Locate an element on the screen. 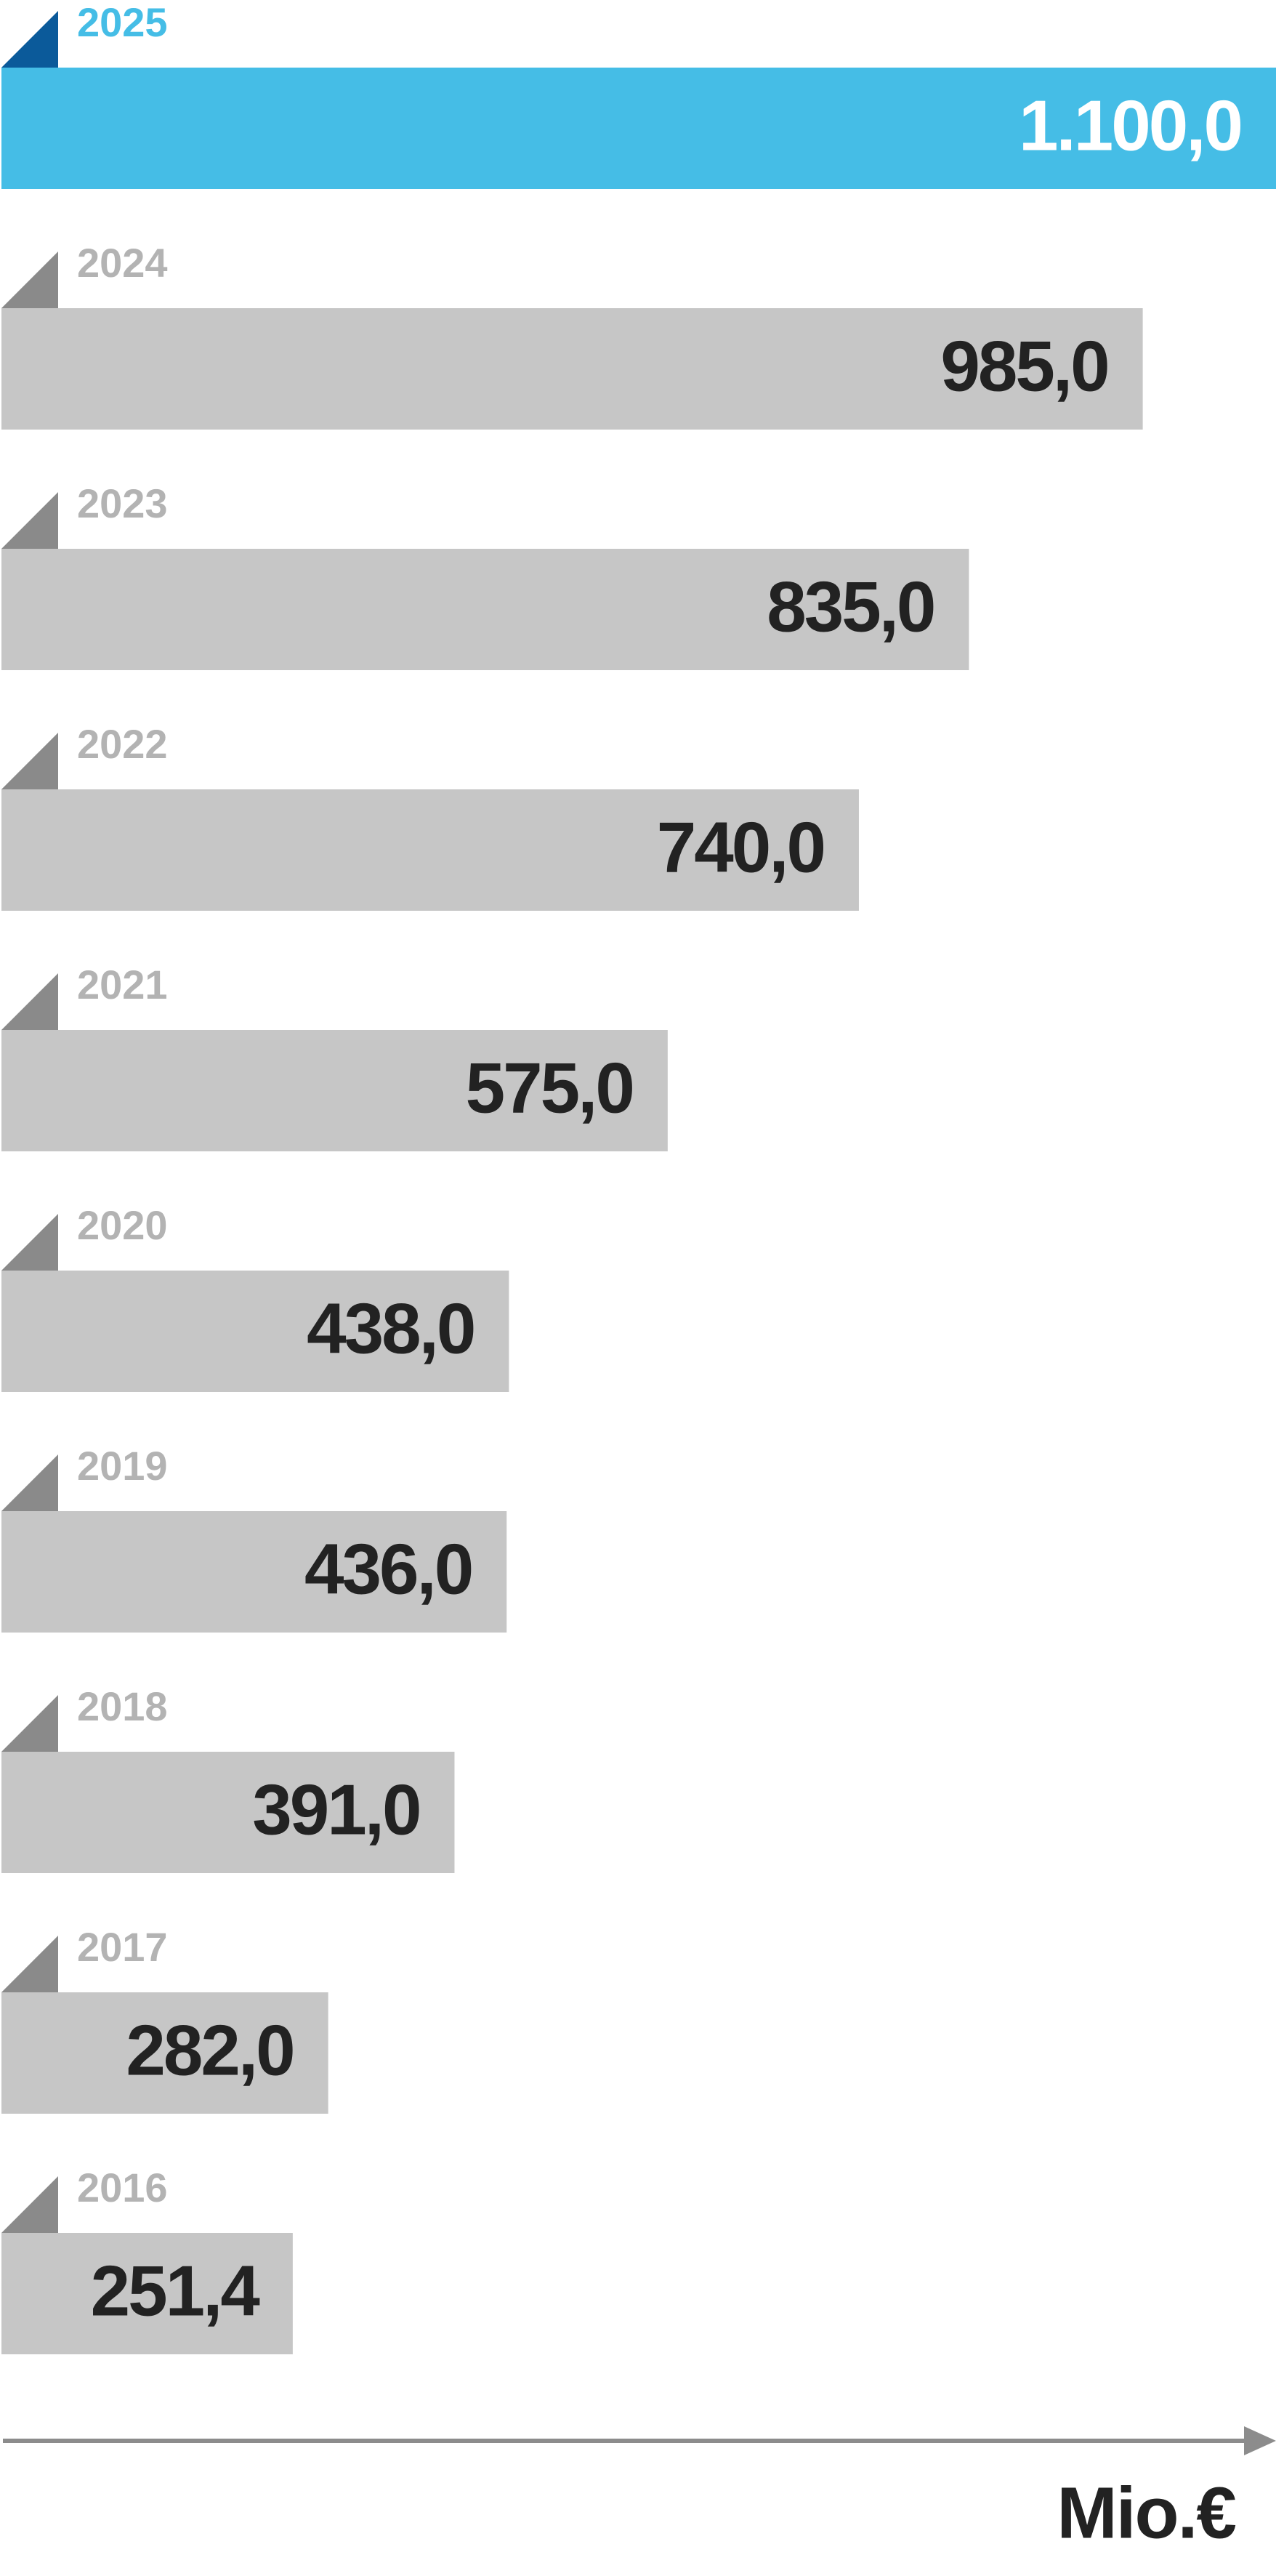 This screenshot has width=1276, height=2576. category-label: 2025 is located at coordinates (123, 22).